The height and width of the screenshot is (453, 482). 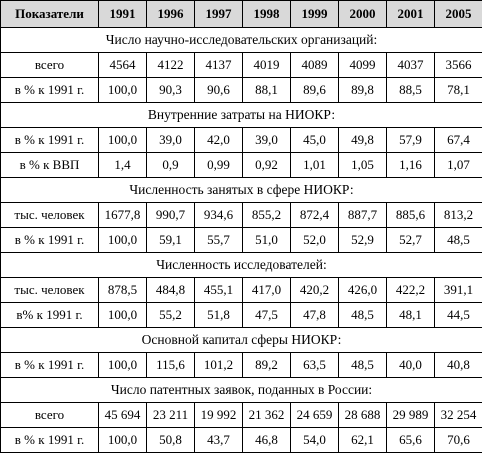 I want to click on table-cell: 1,05, so click(x=363, y=165).